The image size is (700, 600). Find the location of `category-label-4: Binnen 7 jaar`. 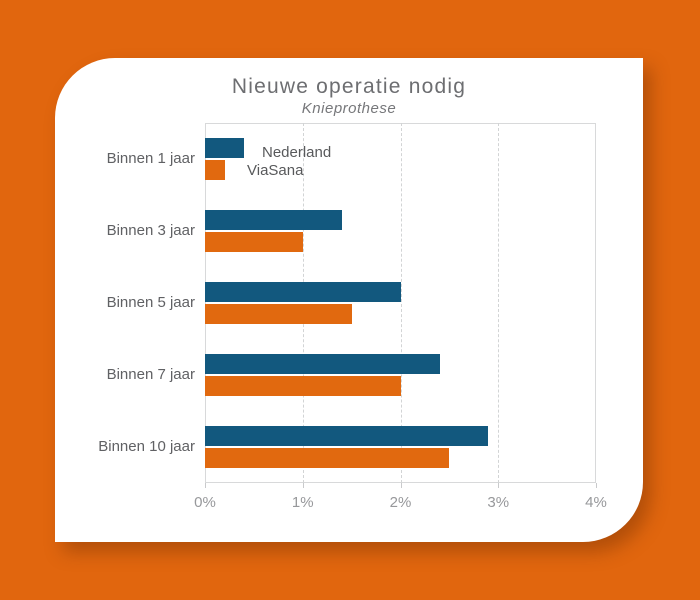

category-label-4: Binnen 7 jaar is located at coordinates (150, 374).